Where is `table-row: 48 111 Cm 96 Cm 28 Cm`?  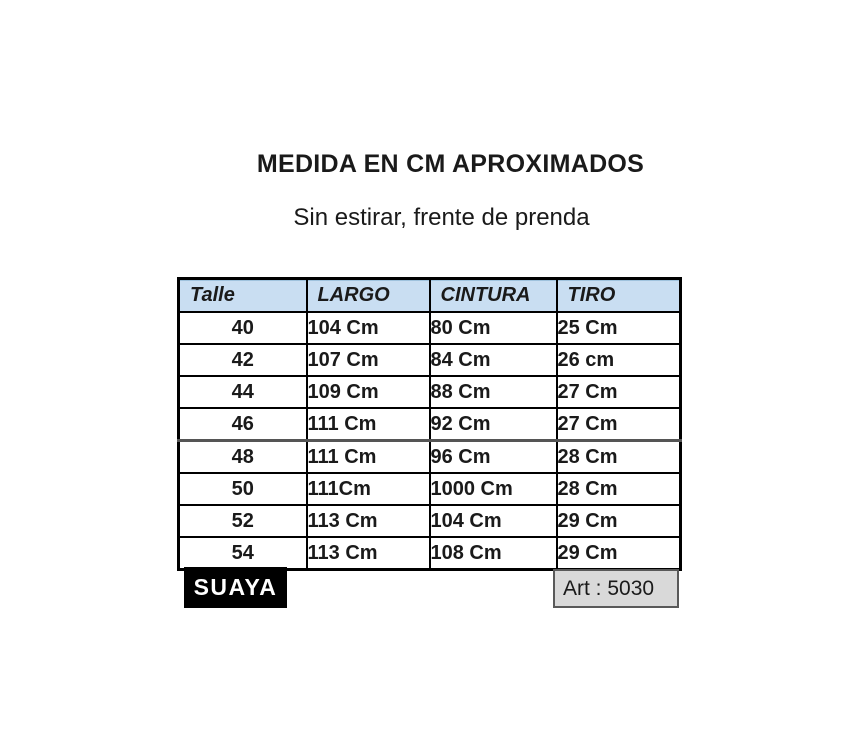 table-row: 48 111 Cm 96 Cm 28 Cm is located at coordinates (429, 456).